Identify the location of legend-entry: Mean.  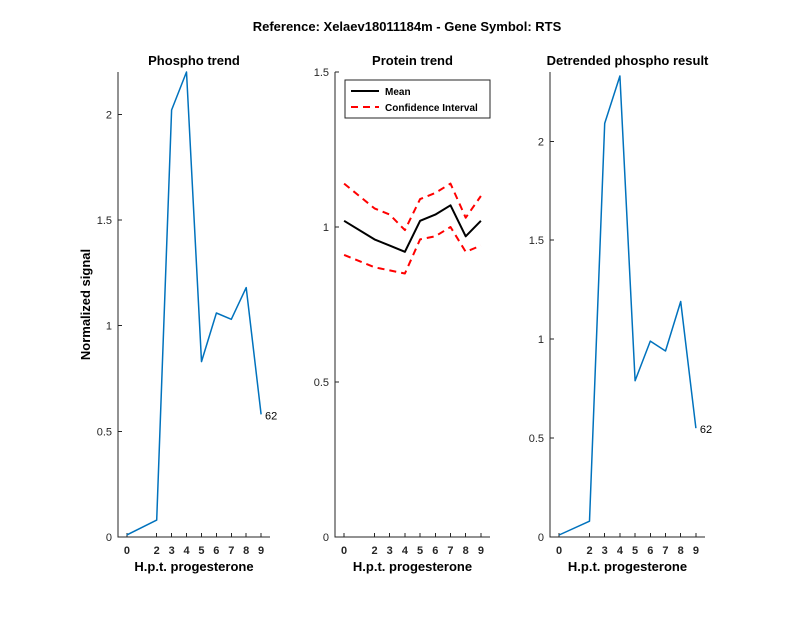
(398, 92).